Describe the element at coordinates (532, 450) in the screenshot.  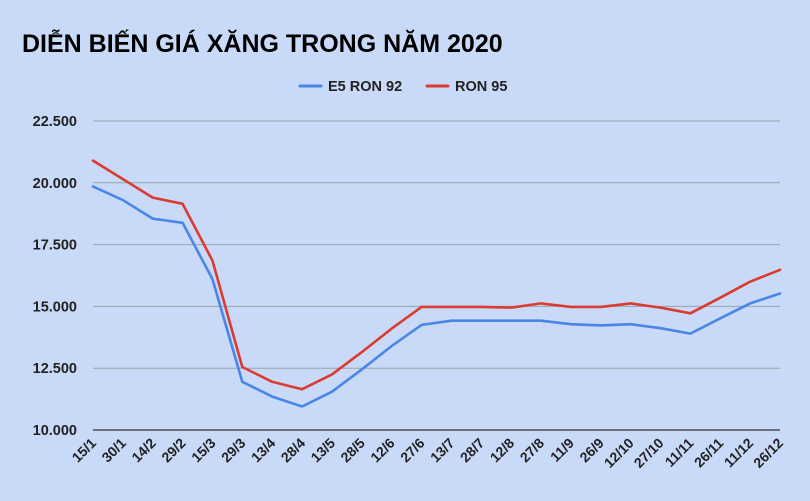
I see `x-tick-label: 27/8` at that location.